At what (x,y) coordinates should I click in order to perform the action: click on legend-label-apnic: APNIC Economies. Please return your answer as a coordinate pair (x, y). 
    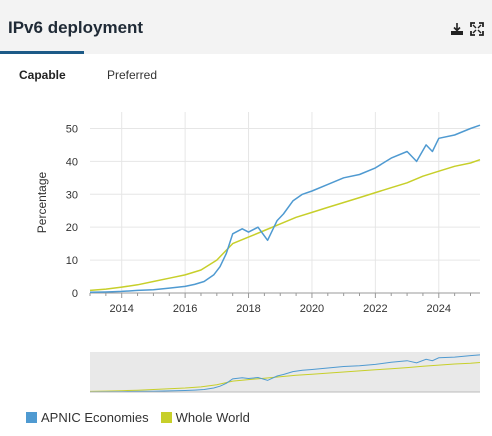
    Looking at the image, I should click on (95, 417).